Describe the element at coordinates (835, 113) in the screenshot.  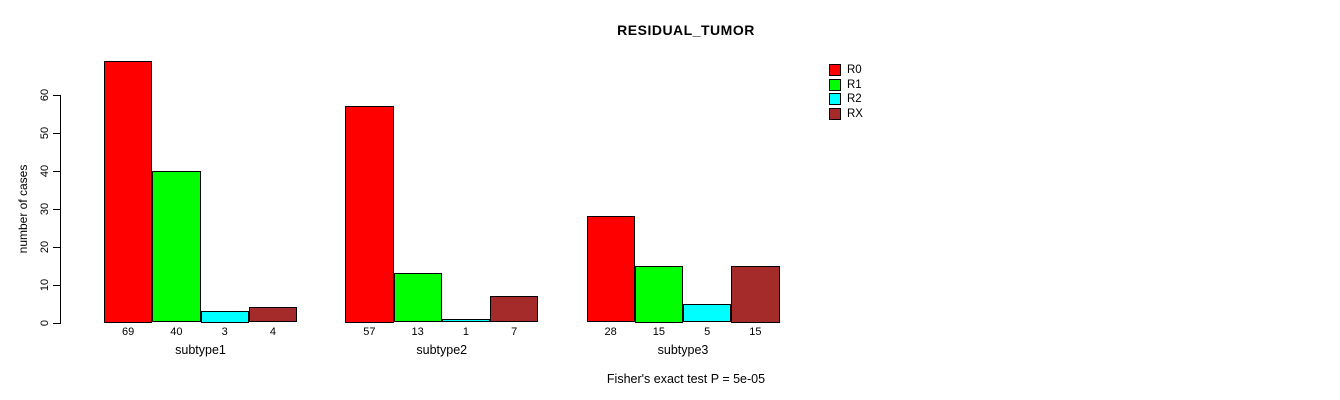
I see `legend-swatch-RX` at that location.